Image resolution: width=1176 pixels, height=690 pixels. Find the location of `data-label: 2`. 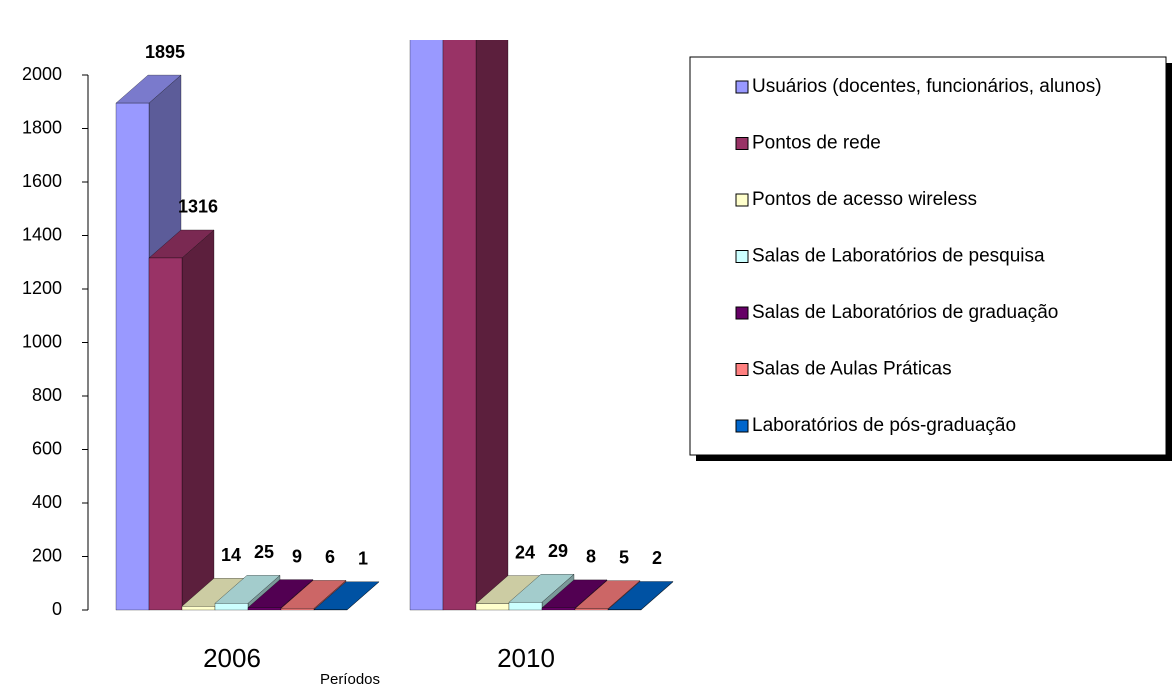

data-label: 2 is located at coordinates (657, 558).